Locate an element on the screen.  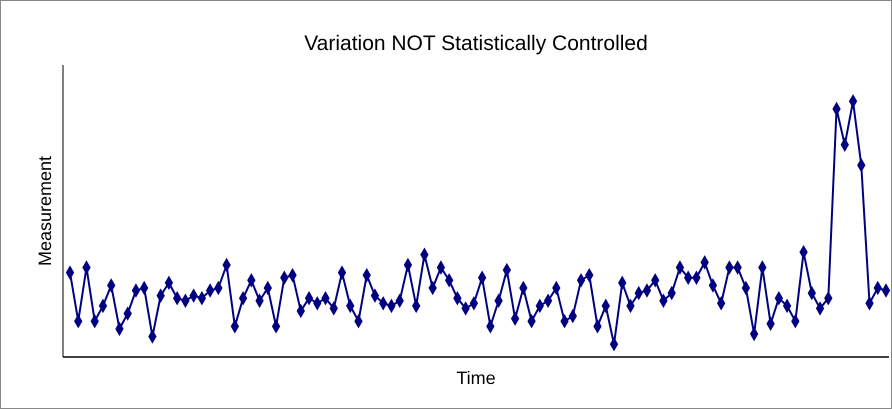
x-axis-title: Time is located at coordinates (476, 378).